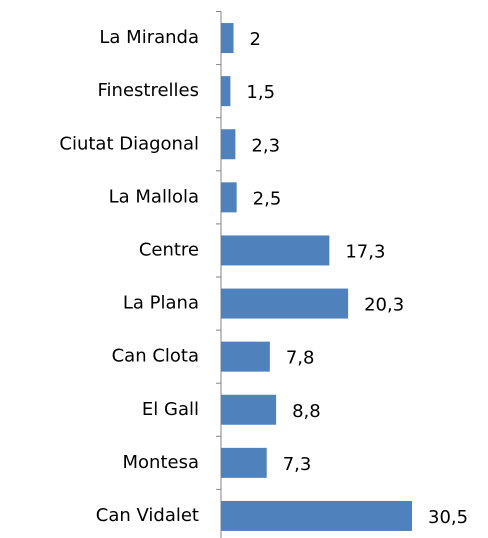  I want to click on value-label: 8,8, so click(306, 411).